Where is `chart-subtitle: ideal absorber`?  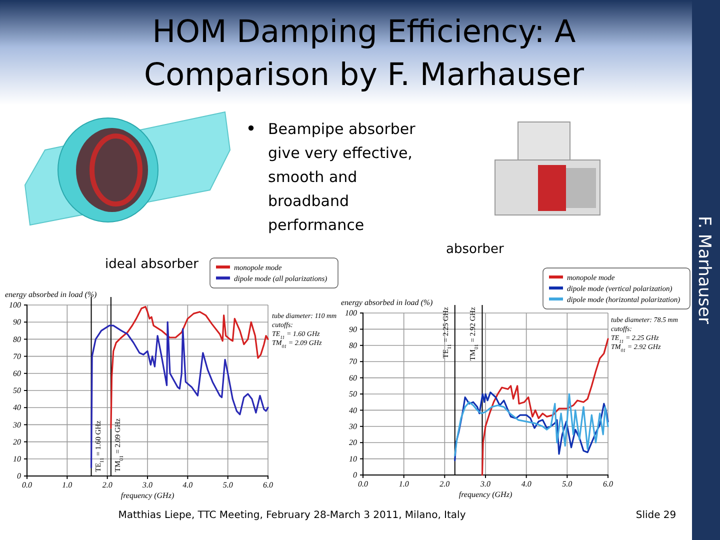
chart-subtitle: ideal absorber is located at coordinates (152, 264).